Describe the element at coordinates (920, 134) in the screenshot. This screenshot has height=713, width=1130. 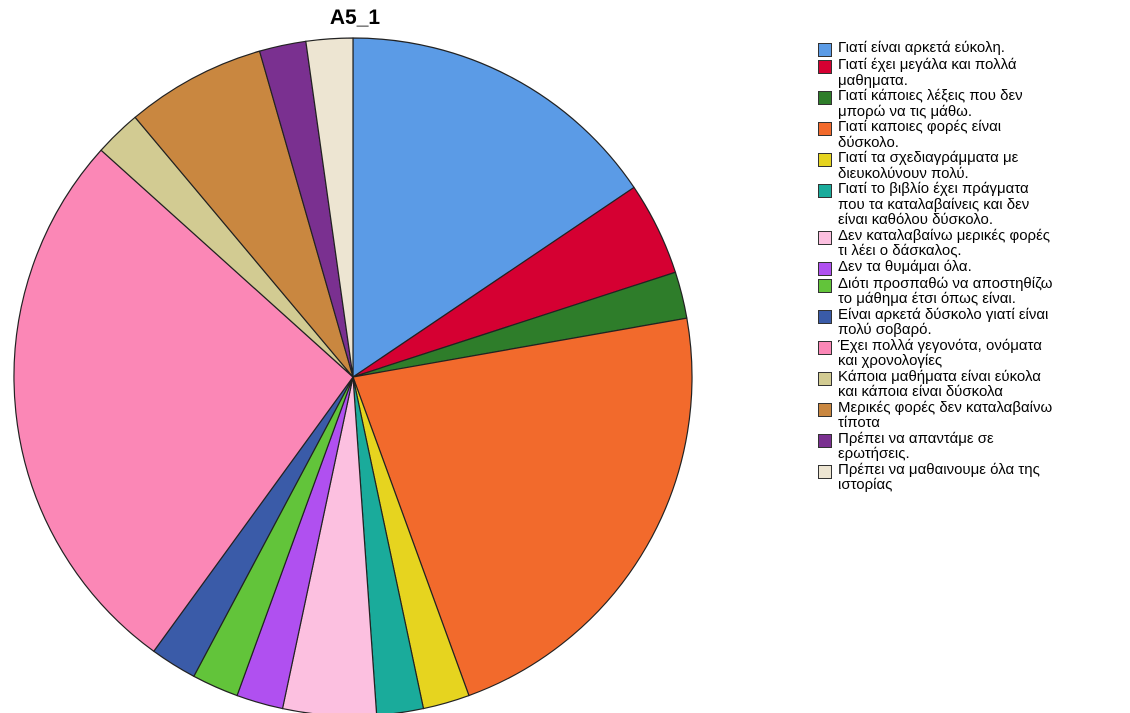
I see `legend-label: Γιατί καποιες φορές είναι δύσκολο.` at that location.